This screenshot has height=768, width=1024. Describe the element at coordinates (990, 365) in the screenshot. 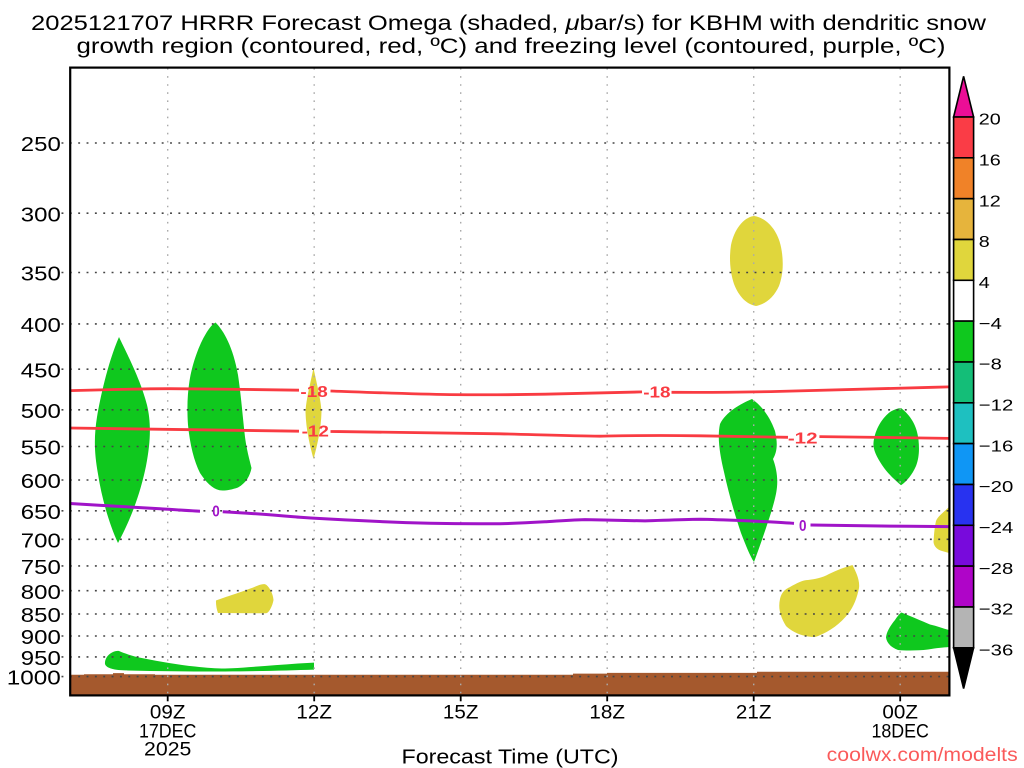

I see `svg-text: −8` at that location.